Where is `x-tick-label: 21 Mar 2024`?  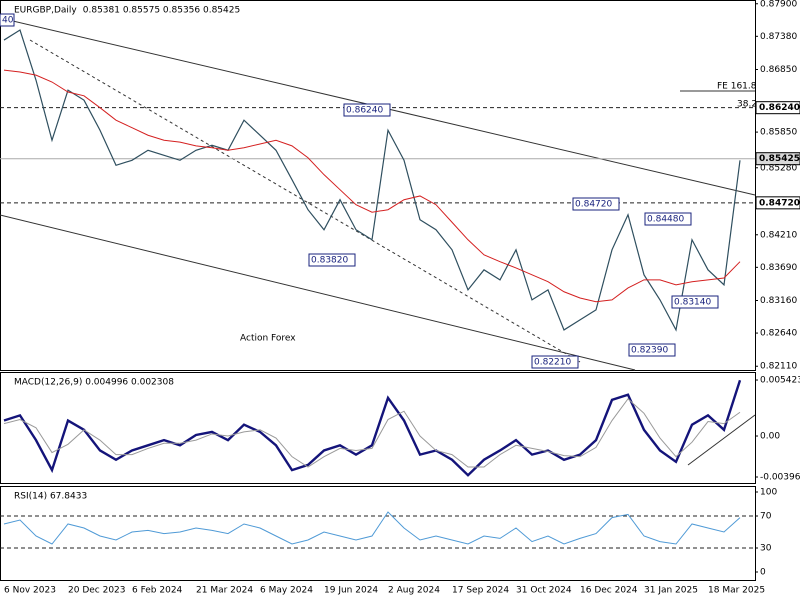 x-tick-label: 21 Mar 2024 is located at coordinates (224, 591).